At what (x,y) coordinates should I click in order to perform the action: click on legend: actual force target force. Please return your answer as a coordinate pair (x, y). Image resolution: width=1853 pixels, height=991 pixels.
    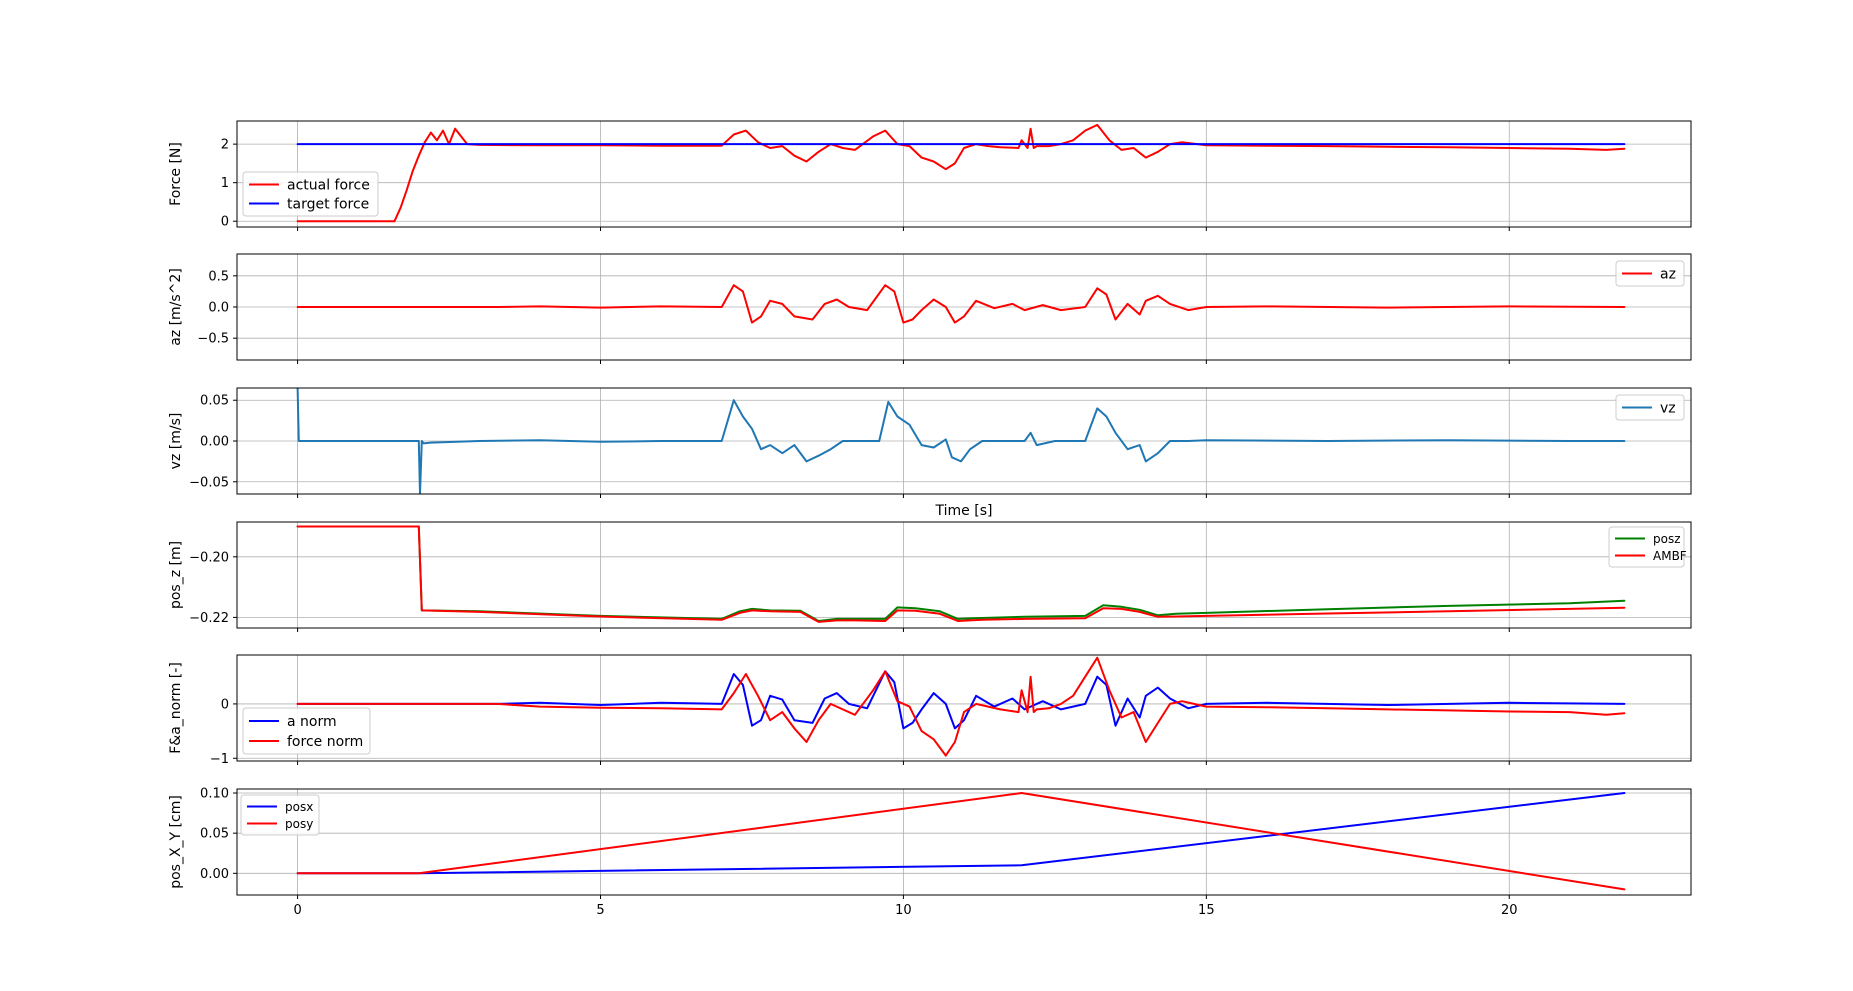
    Looking at the image, I should click on (310, 194).